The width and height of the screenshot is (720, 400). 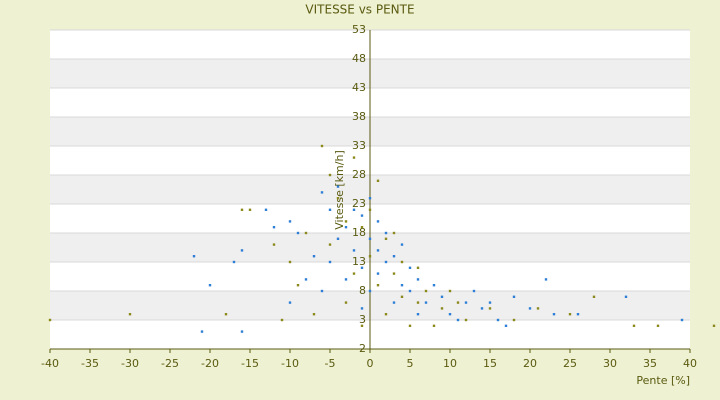 I want to click on x-tick-label: 35, so click(x=650, y=363).